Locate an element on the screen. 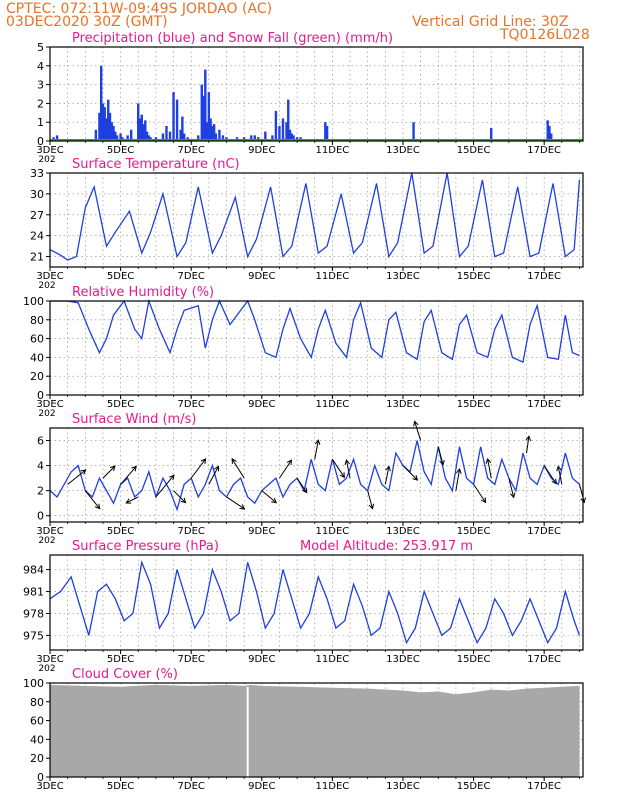 The width and height of the screenshot is (618, 800). y-tick-label: 978 is located at coordinates (33, 613).